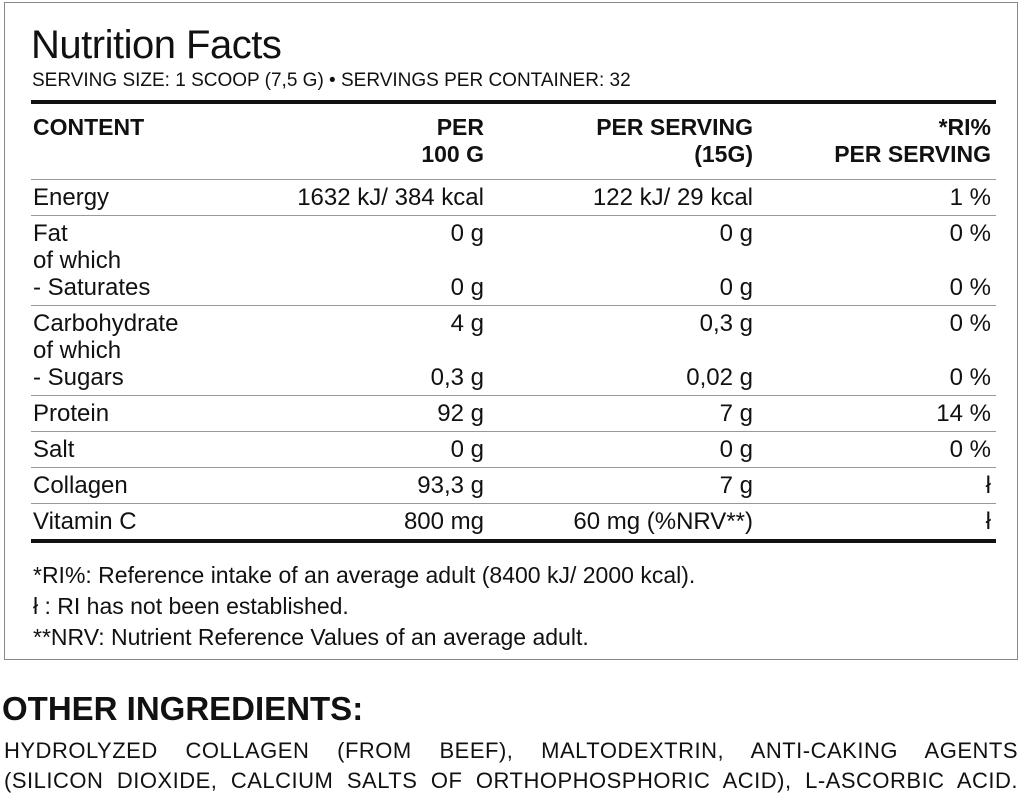 The height and width of the screenshot is (796, 1024). I want to click on cell: 92 g, so click(377, 413).